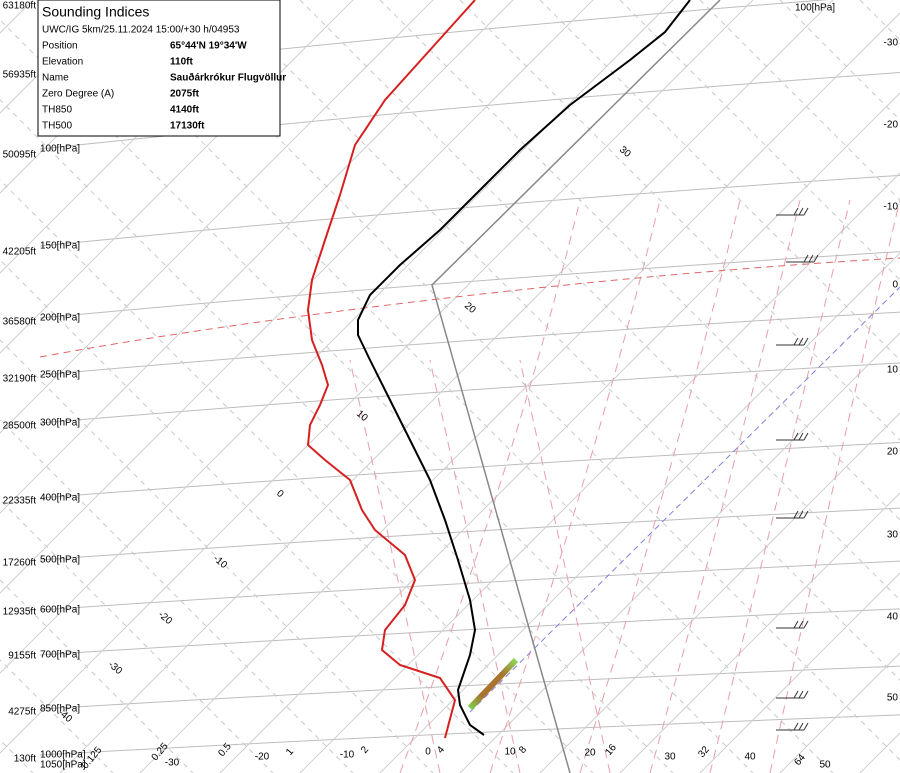 The width and height of the screenshot is (900, 773). I want to click on info-value: 2075ft, so click(185, 94).